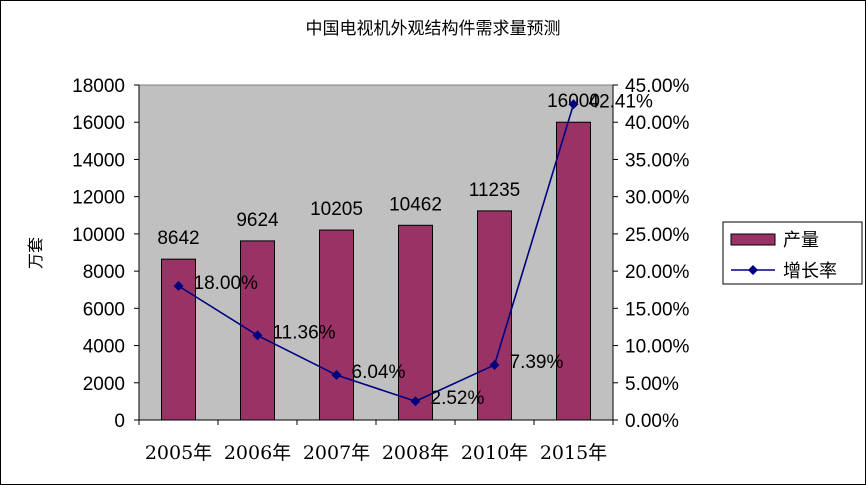 Image resolution: width=866 pixels, height=485 pixels. What do you see at coordinates (304, 332) in the screenshot?
I see `line-data-label: 11.36%` at bounding box center [304, 332].